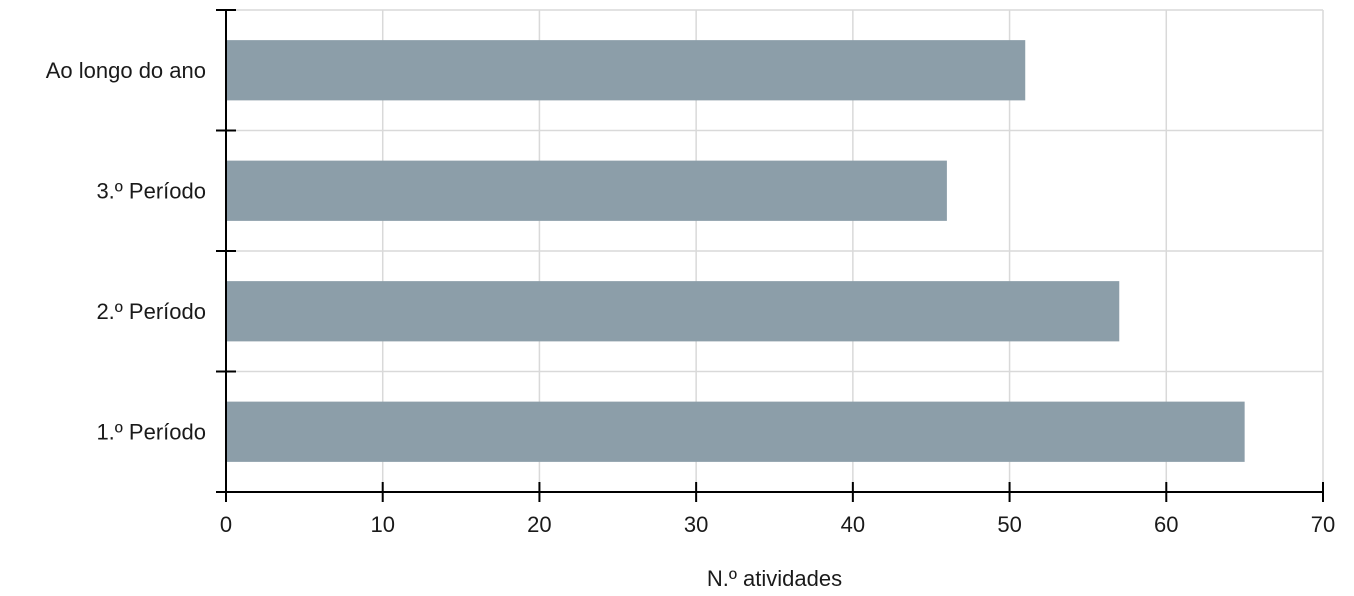  I want to click on x-tick-label: 50, so click(1009, 524).